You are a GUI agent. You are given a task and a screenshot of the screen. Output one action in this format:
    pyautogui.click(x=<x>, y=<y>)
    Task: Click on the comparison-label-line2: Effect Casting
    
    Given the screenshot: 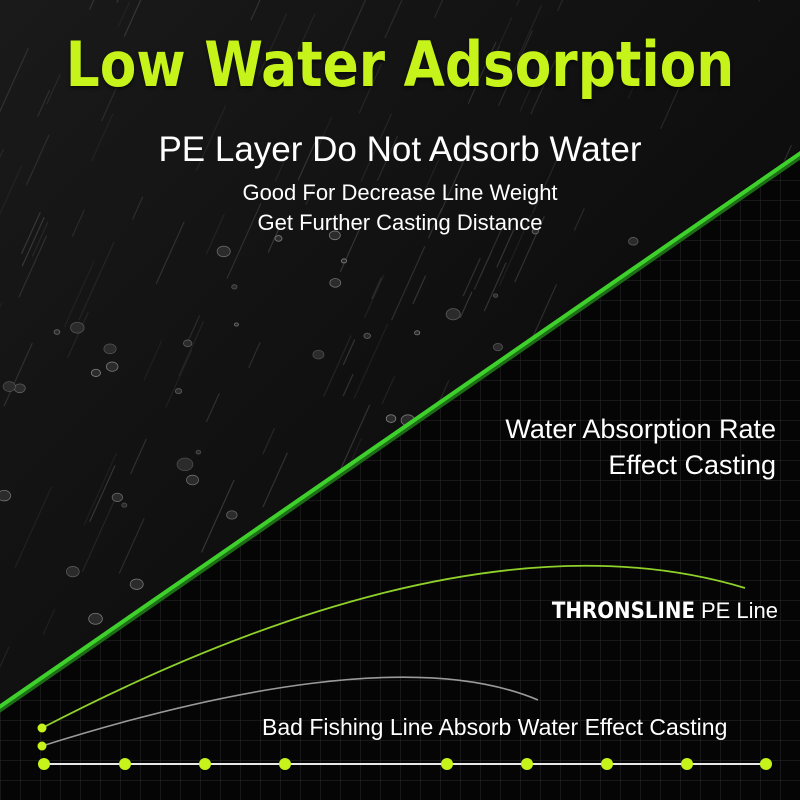 What is the action you would take?
    pyautogui.click(x=692, y=465)
    